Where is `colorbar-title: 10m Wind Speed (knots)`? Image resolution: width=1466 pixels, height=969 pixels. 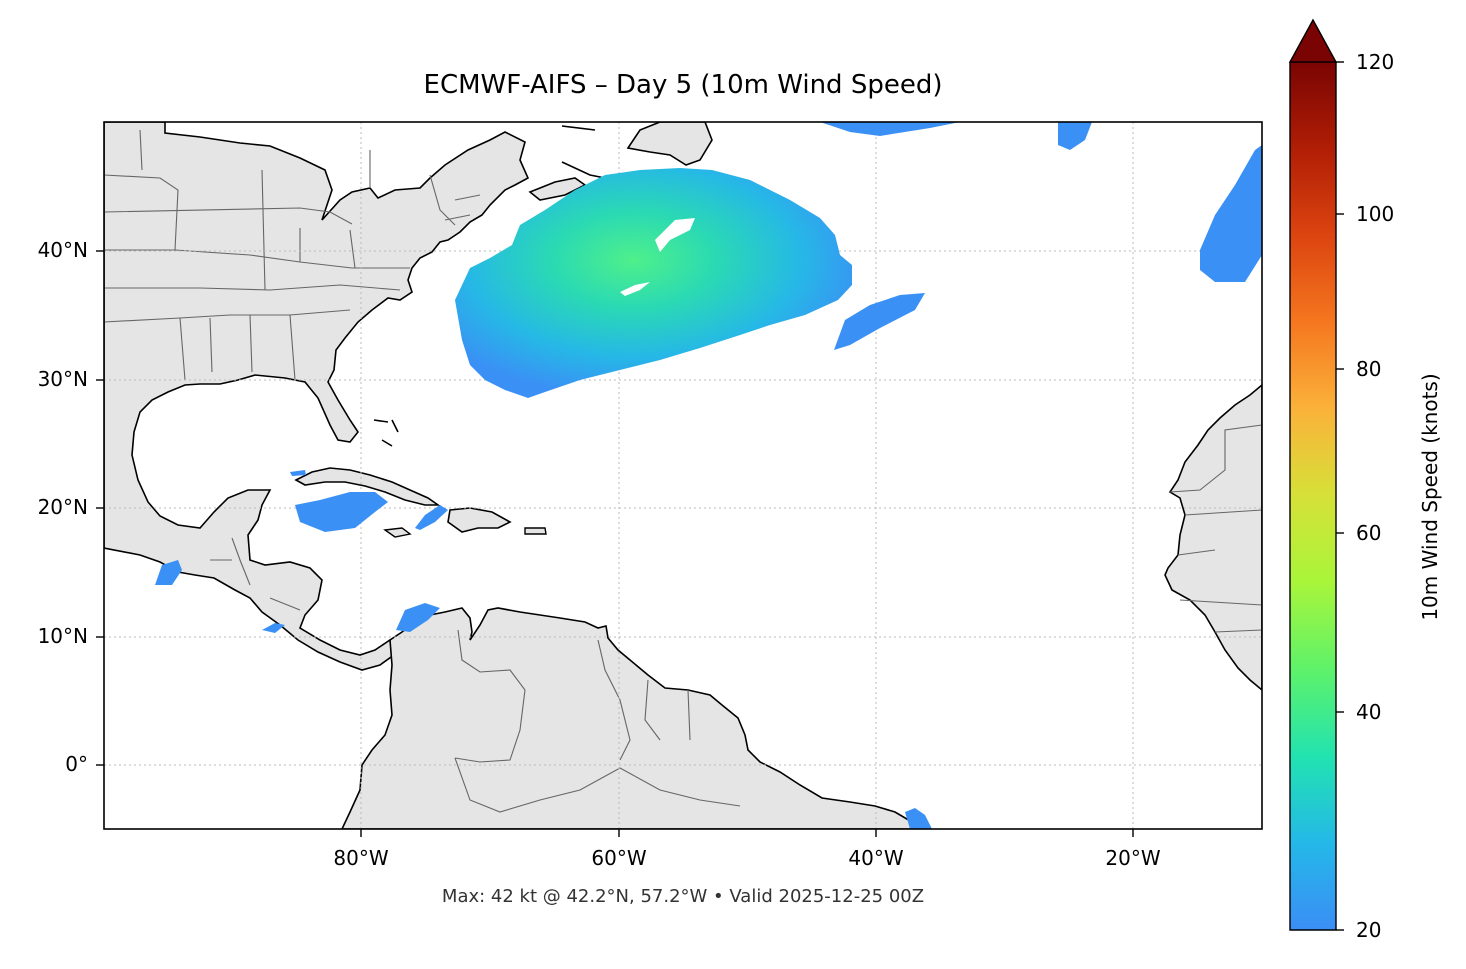 colorbar-title: 10m Wind Speed (knots) is located at coordinates (1430, 497).